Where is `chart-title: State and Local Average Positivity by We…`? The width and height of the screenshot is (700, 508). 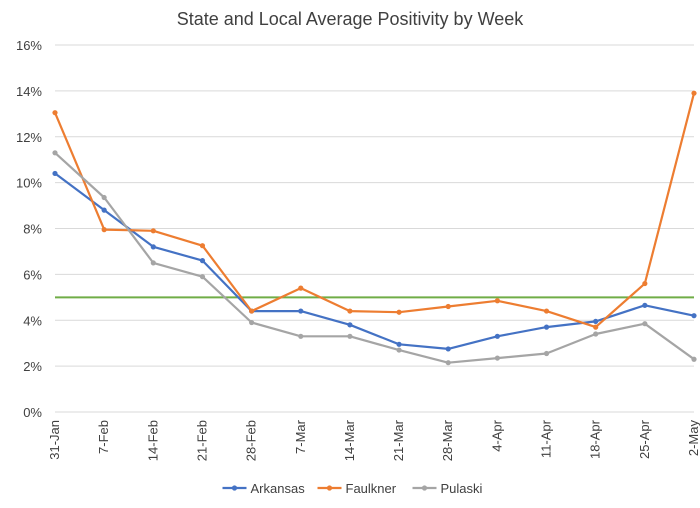 chart-title: State and Local Average Positivity by We… is located at coordinates (351, 19).